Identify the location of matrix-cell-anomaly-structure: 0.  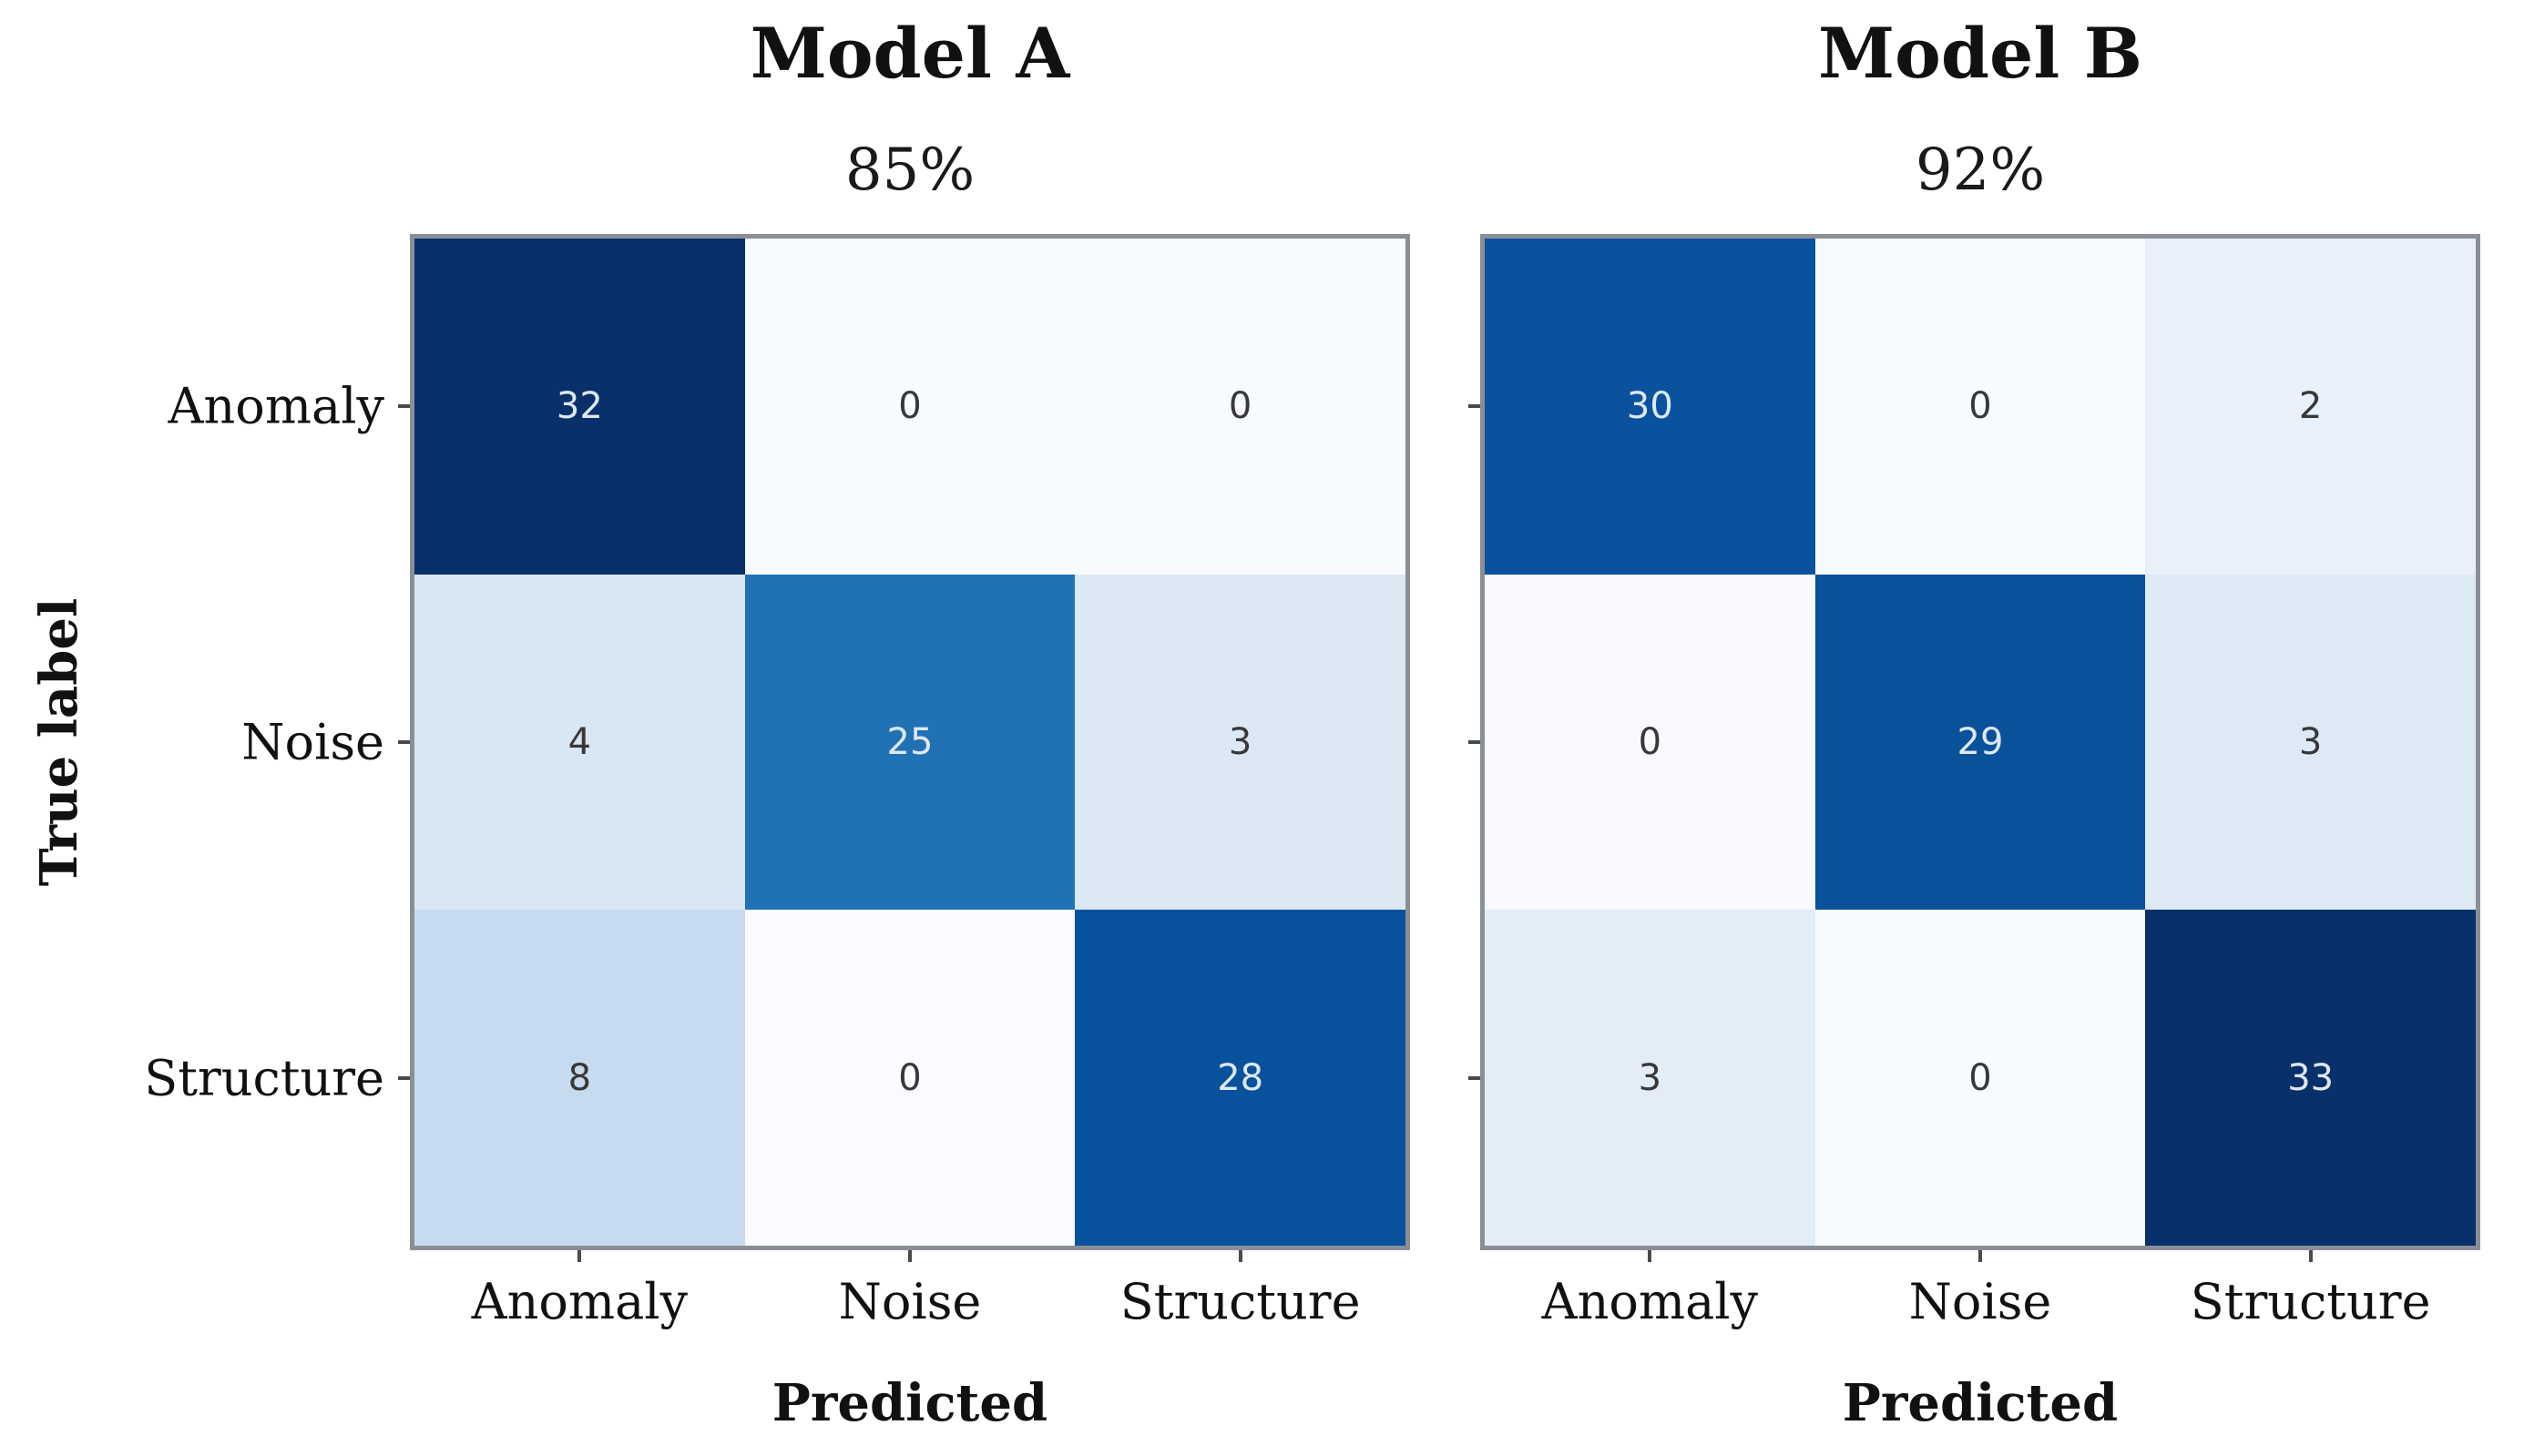
(1240, 407).